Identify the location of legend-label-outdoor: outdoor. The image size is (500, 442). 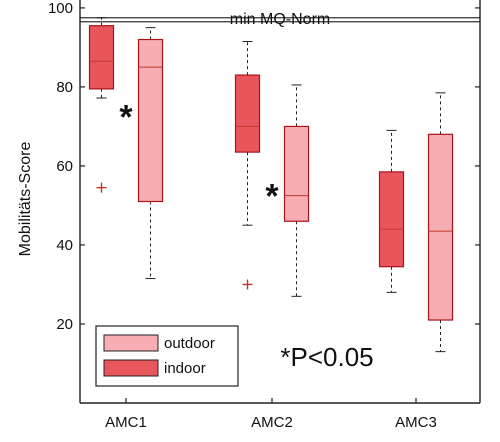
(189, 343).